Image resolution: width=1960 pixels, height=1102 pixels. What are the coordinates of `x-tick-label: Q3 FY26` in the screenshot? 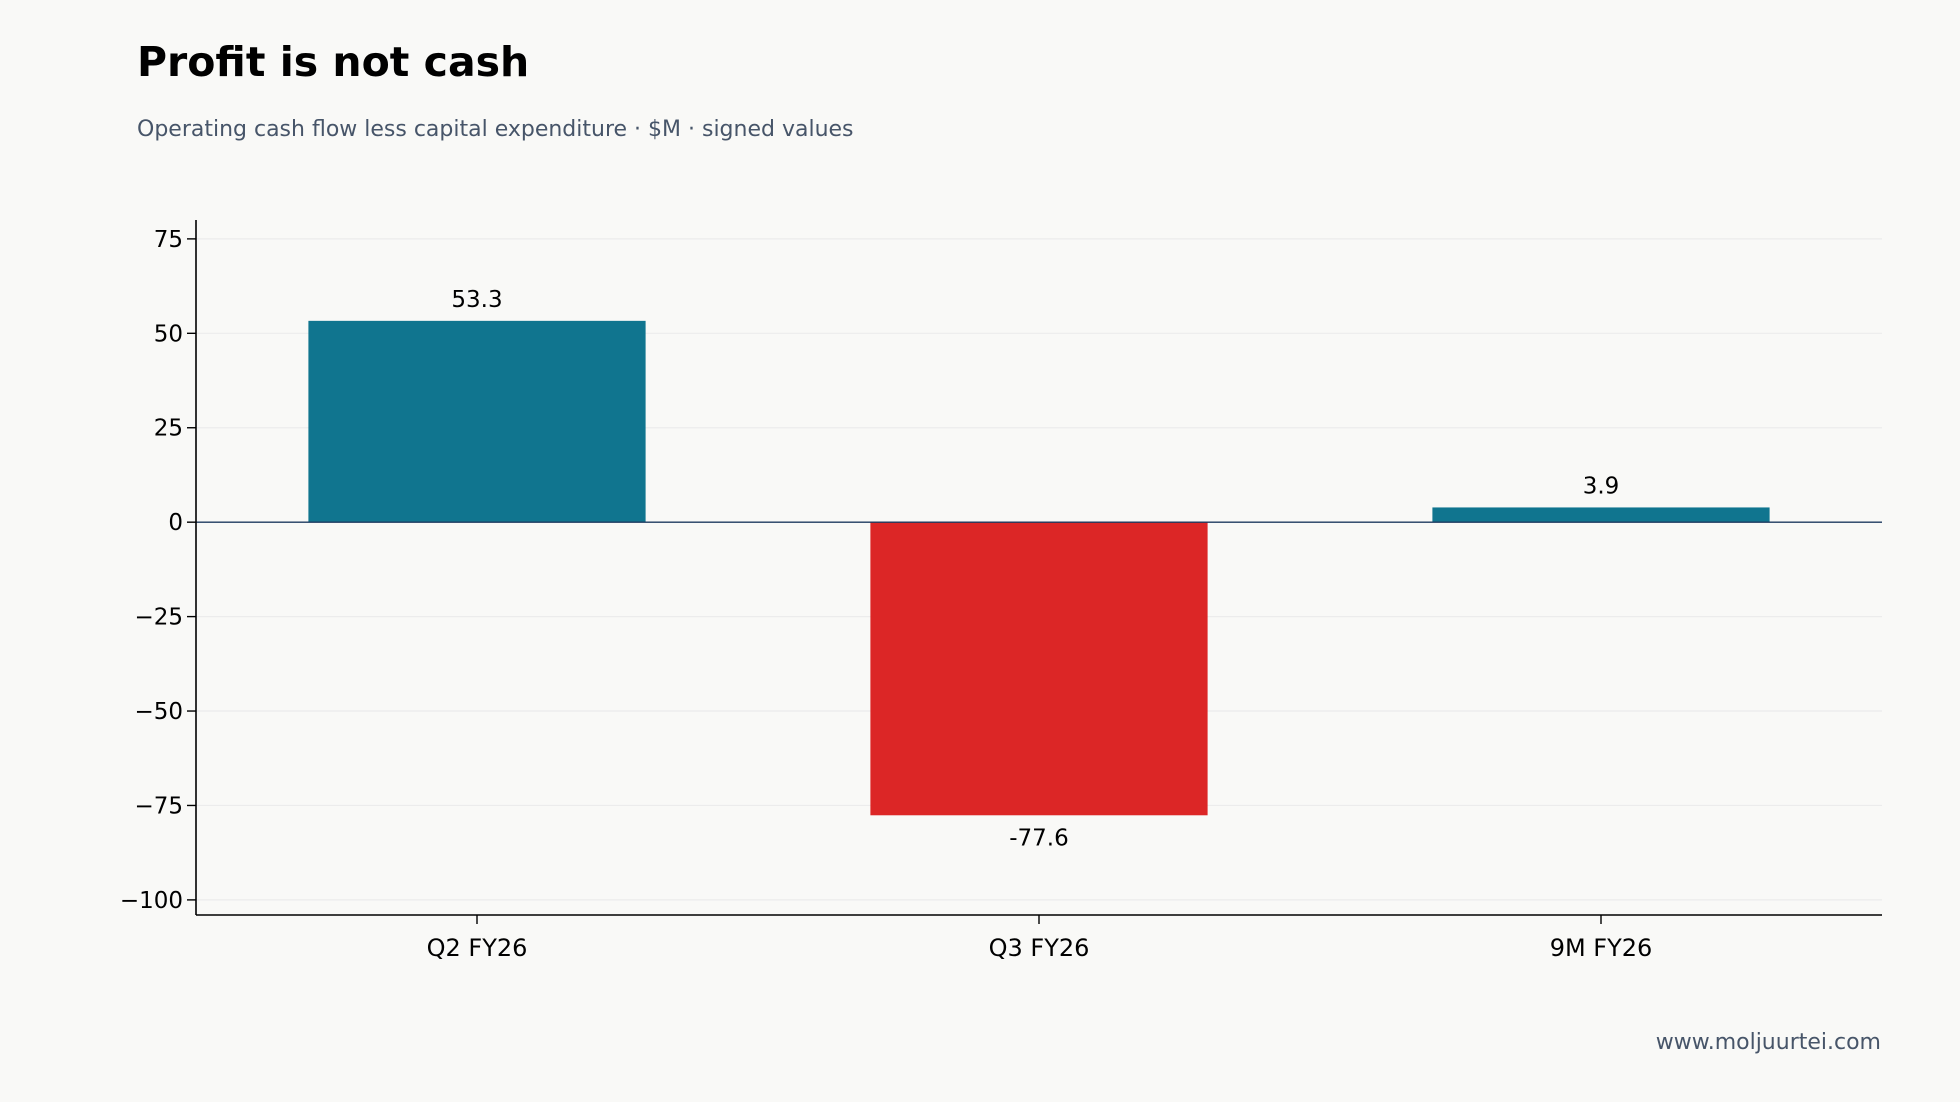 It's located at (1039, 948).